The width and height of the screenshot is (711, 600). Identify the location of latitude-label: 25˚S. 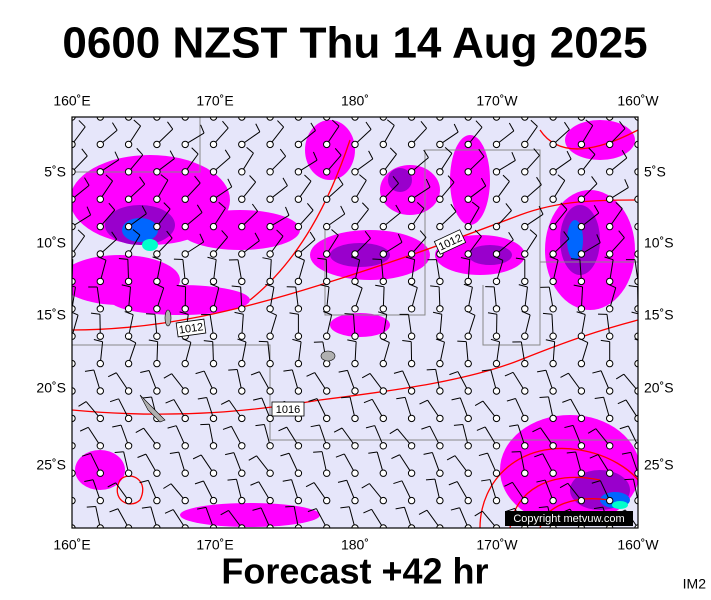
(659, 465).